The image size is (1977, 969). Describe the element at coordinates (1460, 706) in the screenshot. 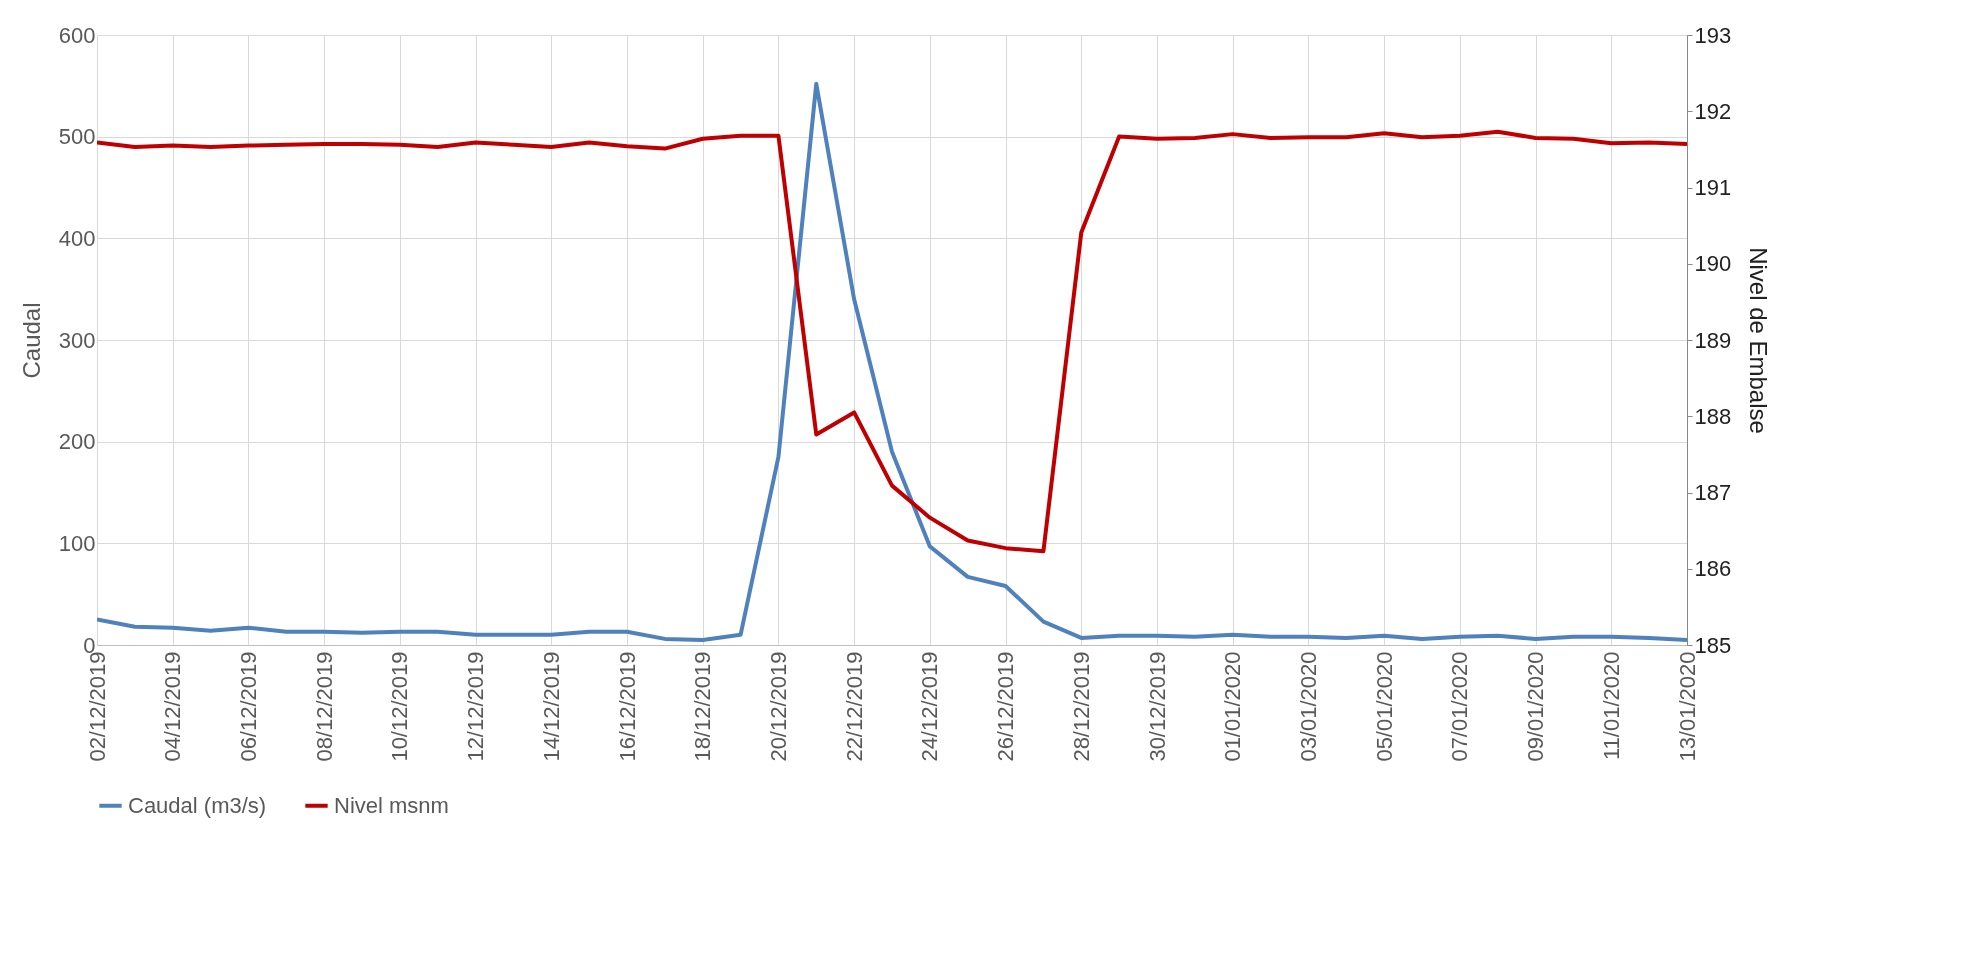

I see `x-tick-label: 07/01/2020` at that location.